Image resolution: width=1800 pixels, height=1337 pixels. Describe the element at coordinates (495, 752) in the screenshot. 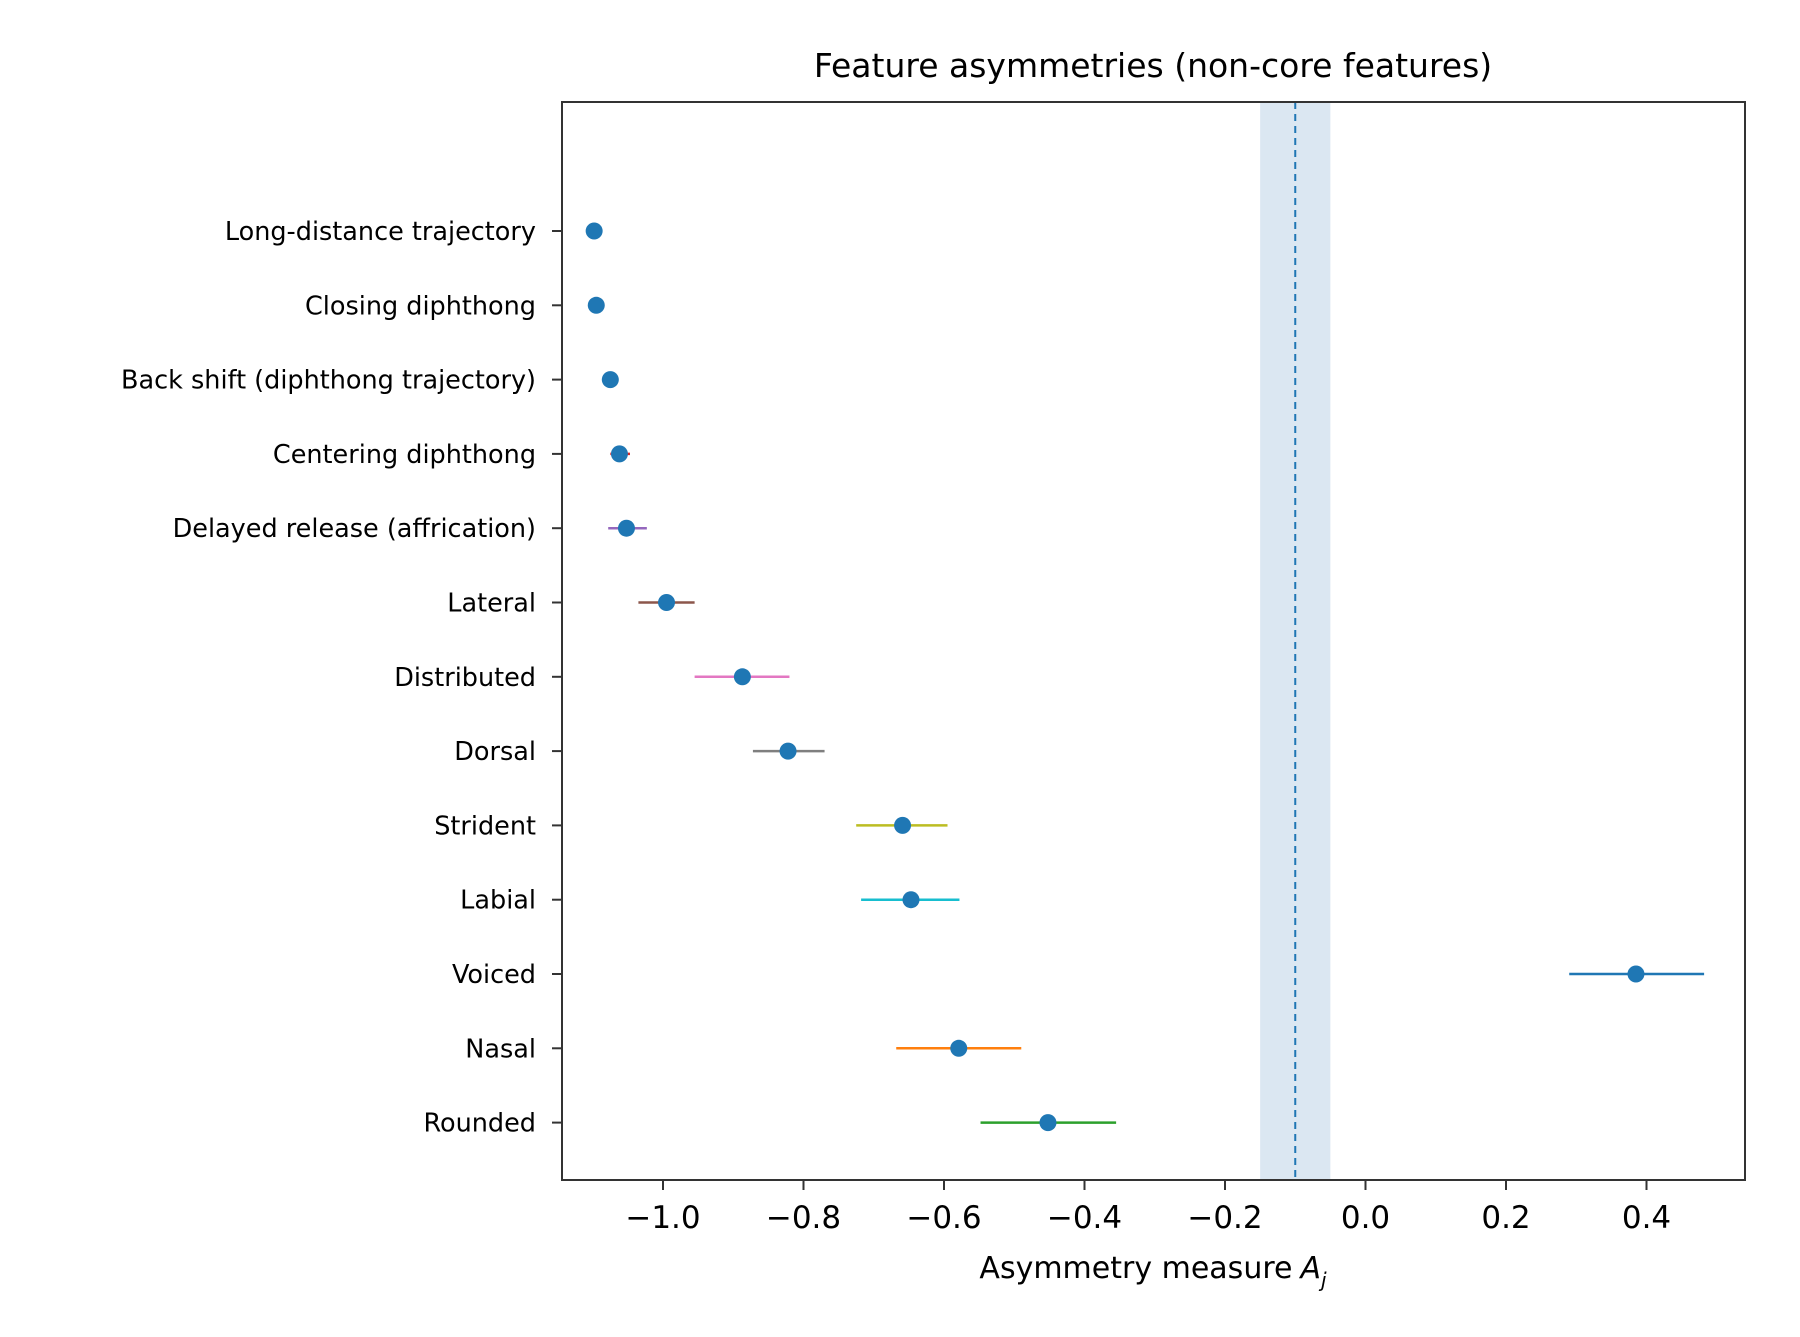

I see `y-tick-label-dorsal: Dorsal` at that location.